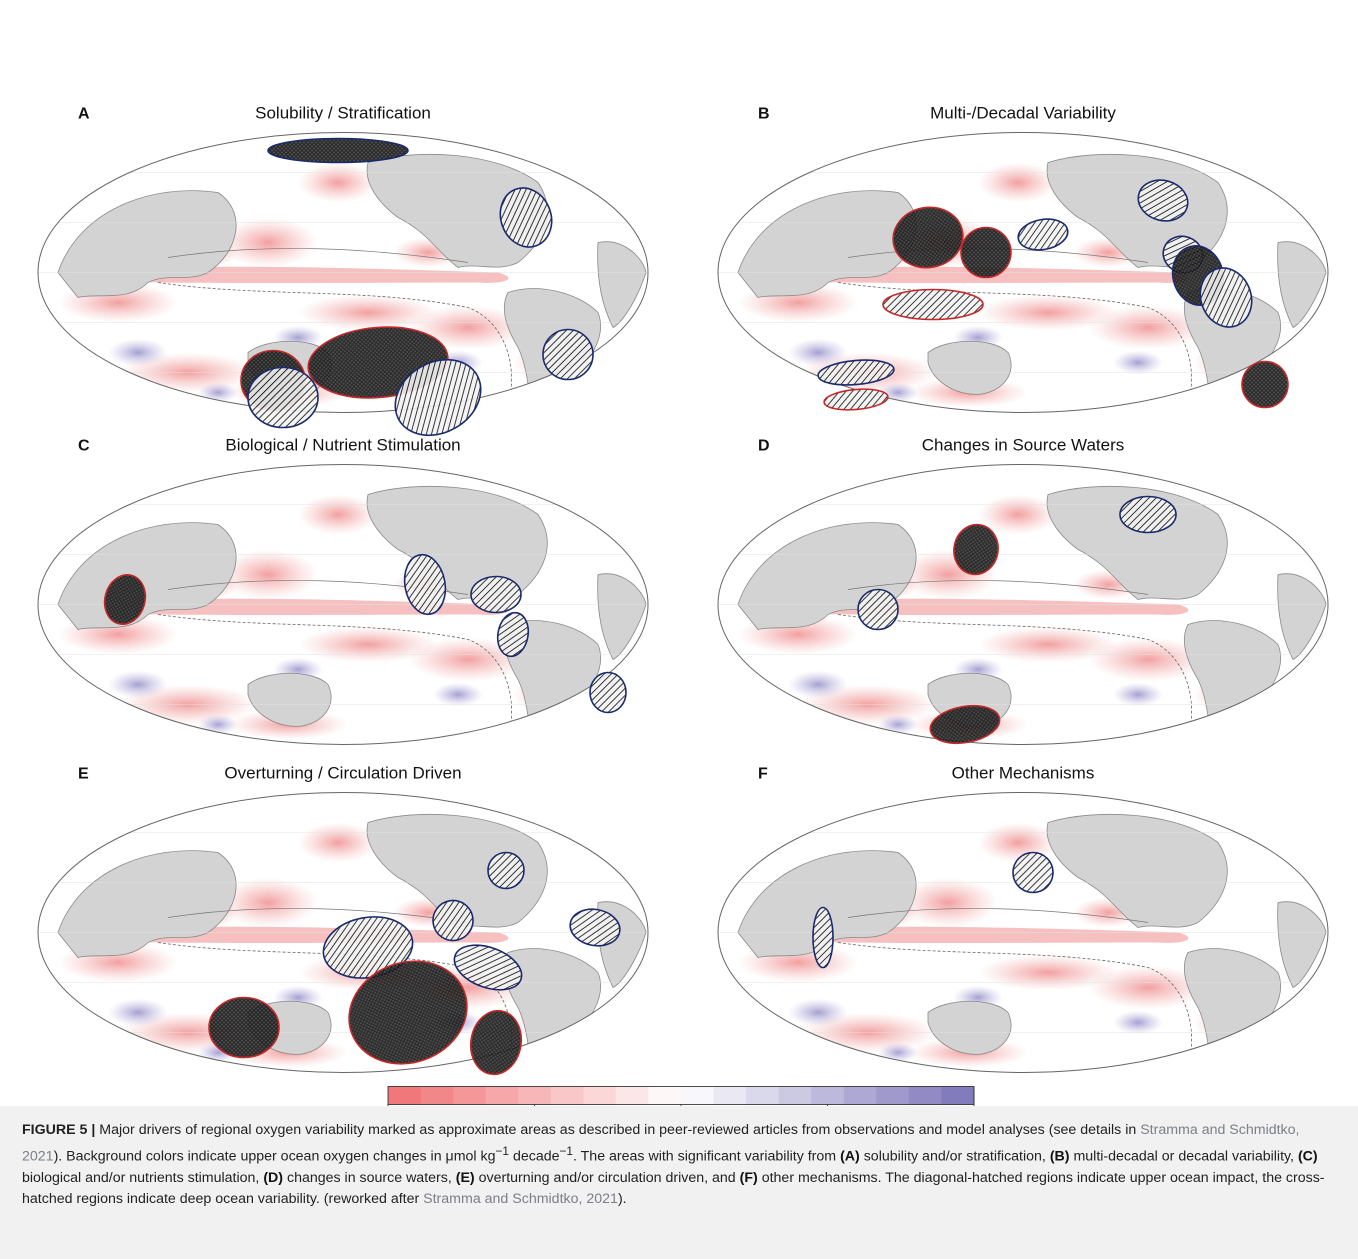 This screenshot has width=1358, height=1259. Describe the element at coordinates (83, 774) in the screenshot. I see `panel-letter: E` at that location.